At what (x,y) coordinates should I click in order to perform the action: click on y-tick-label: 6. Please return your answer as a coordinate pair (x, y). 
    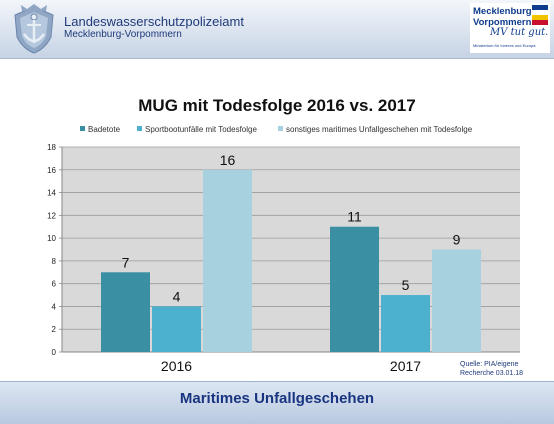
    Looking at the image, I should click on (54, 284).